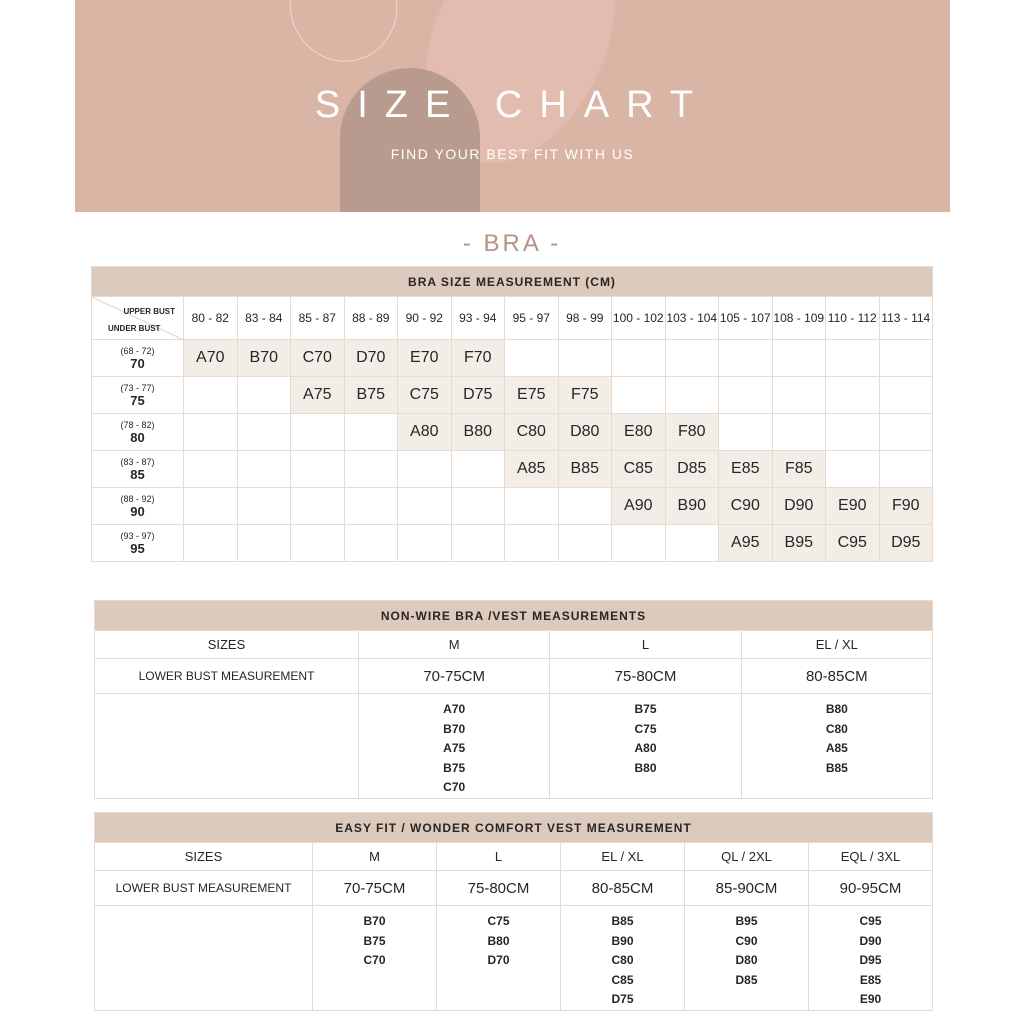 This screenshot has width=1024, height=1024. I want to click on upper-bust-column-header: 108 - 109, so click(798, 318).